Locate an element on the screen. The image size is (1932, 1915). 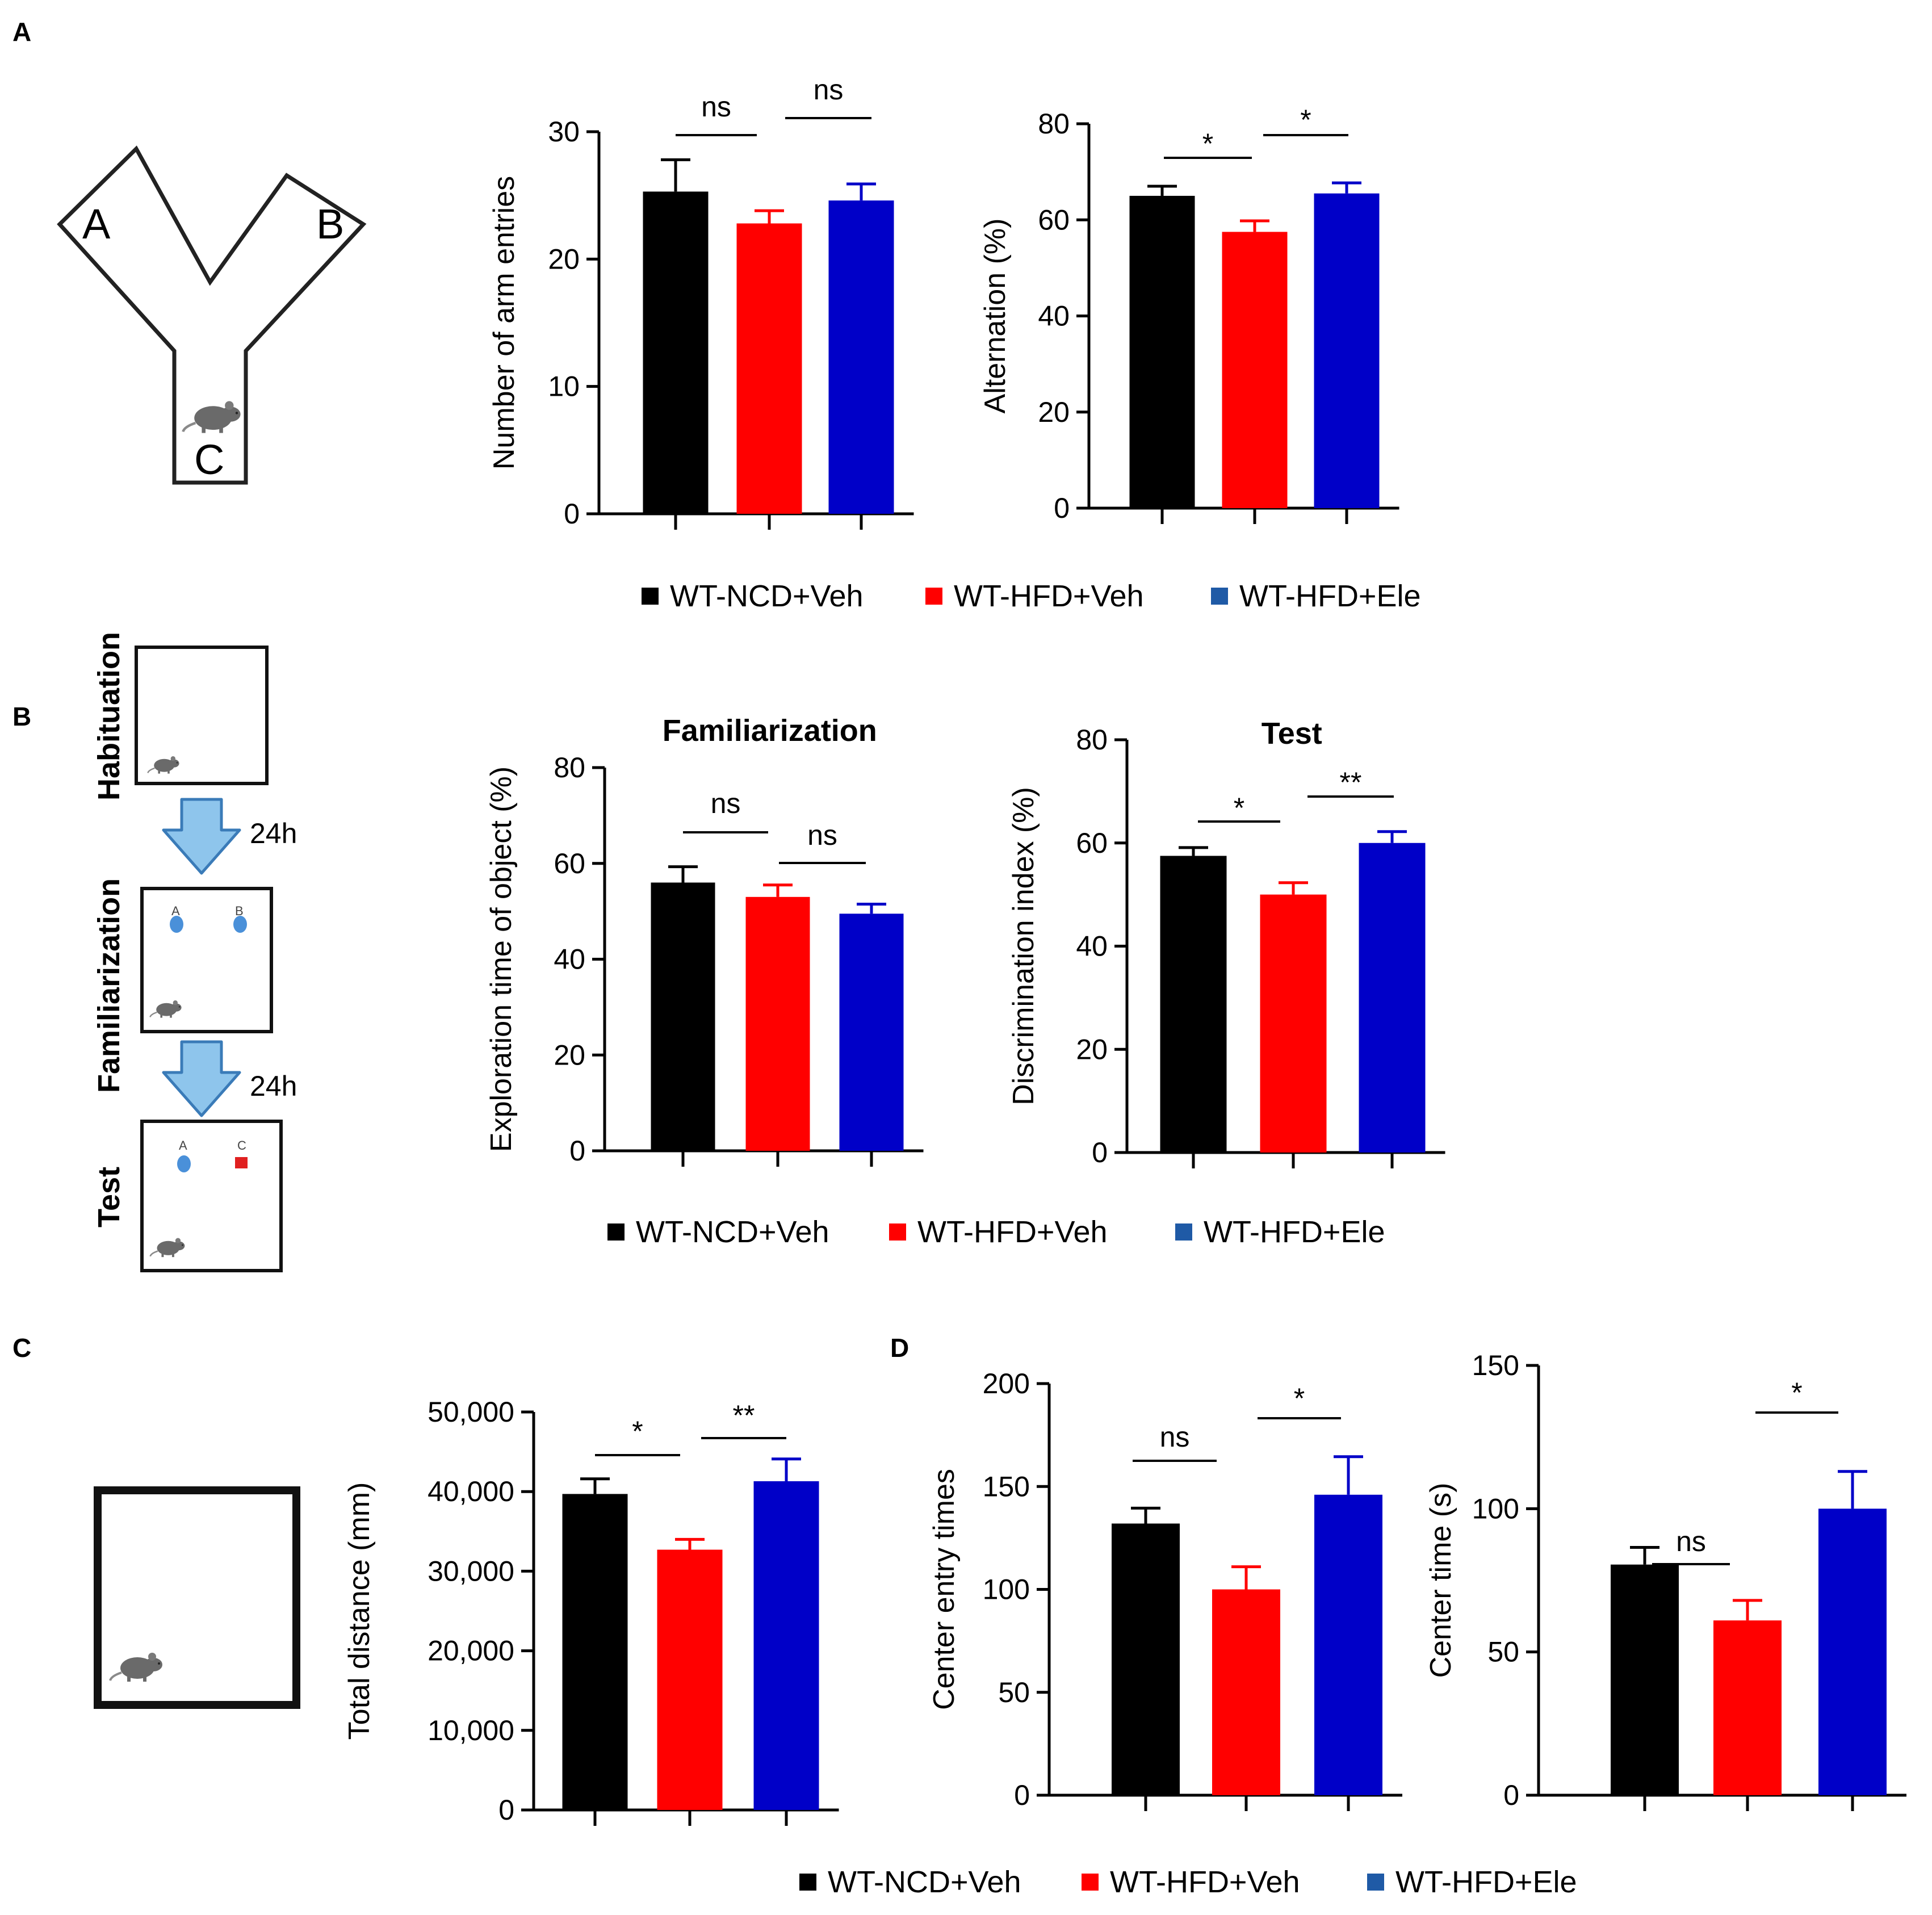
legend-b: WT-NCD+Veh WT-HFD+Veh WT-HFD+Ele is located at coordinates (996, 1232).